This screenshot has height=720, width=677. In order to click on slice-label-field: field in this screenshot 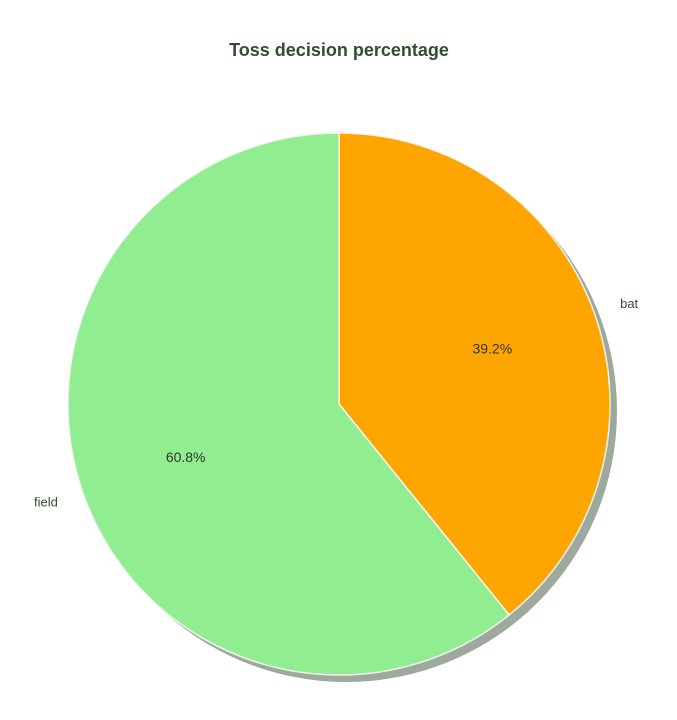, I will do `click(46, 502)`.